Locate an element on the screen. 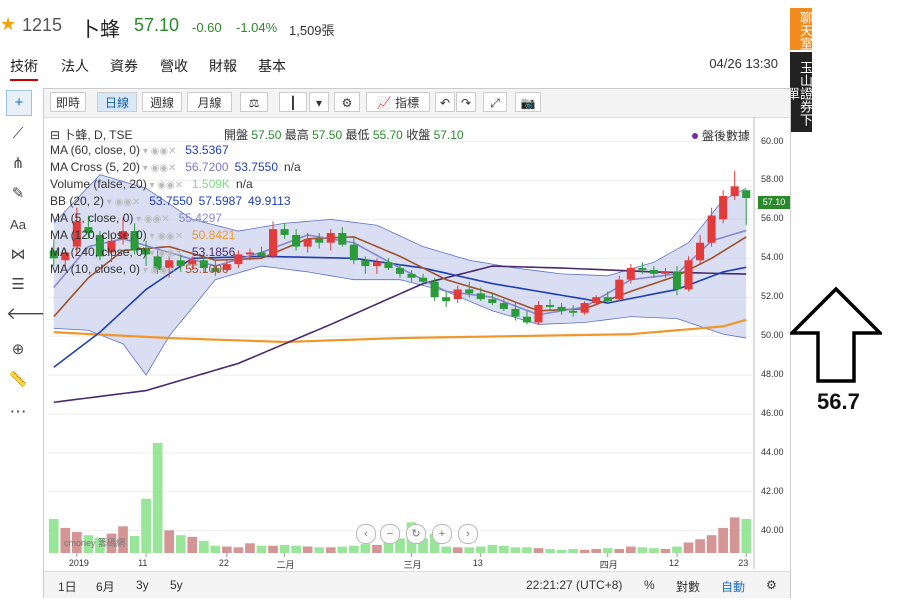 This screenshot has height=600, width=900. text-tool-icon: Aa is located at coordinates (18, 224).